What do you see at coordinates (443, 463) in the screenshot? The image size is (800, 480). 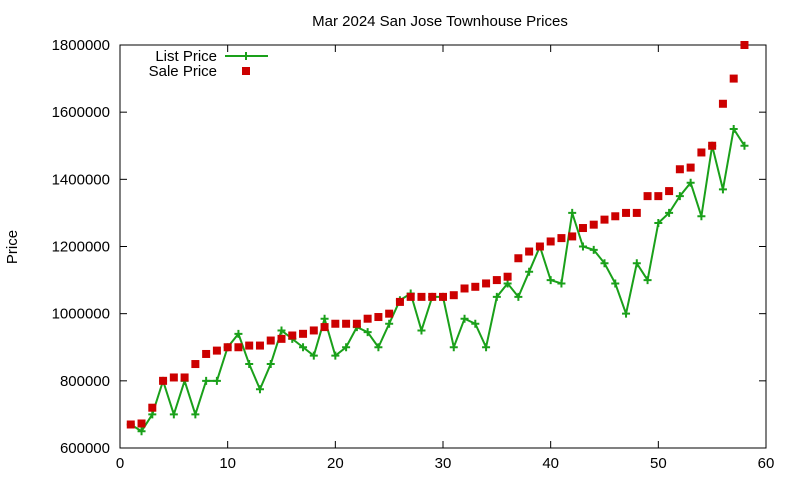 I see `x-tick-label: 30` at bounding box center [443, 463].